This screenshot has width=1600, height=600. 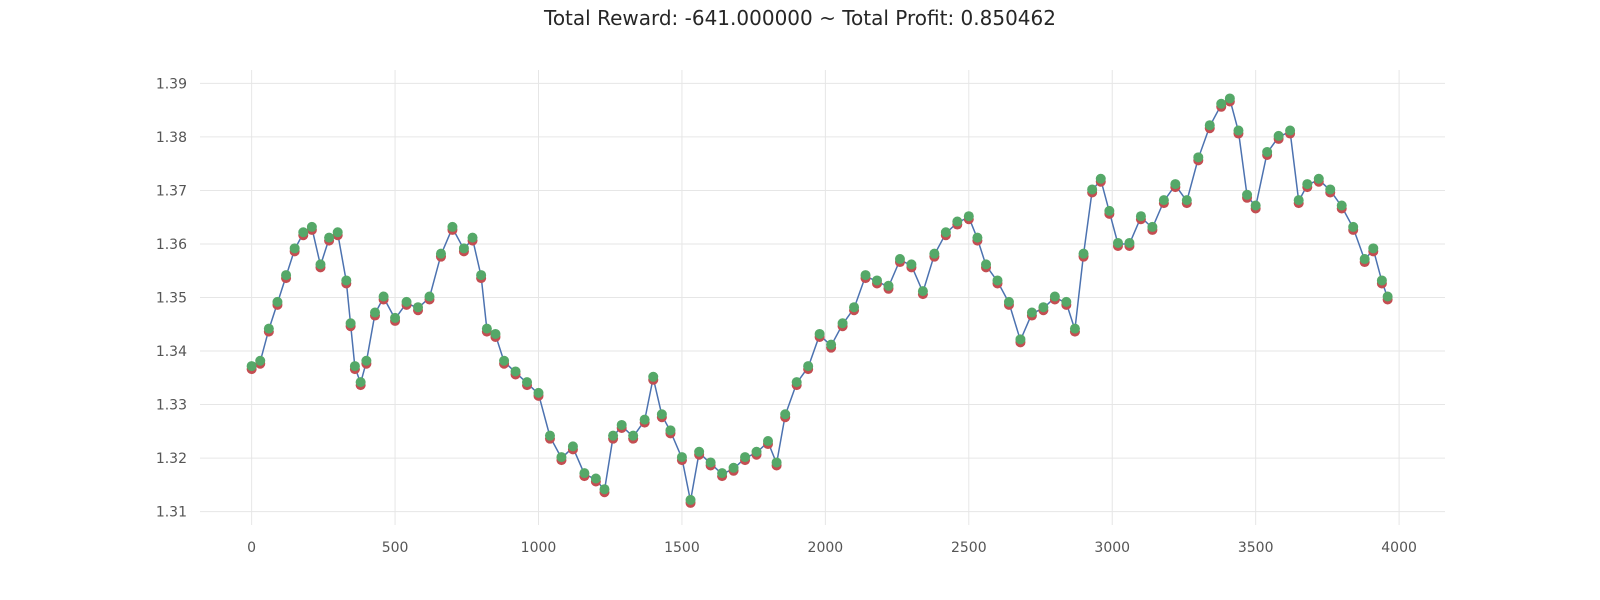 What do you see at coordinates (171, 299) in the screenshot?
I see `y-tick-label: 1.35` at bounding box center [171, 299].